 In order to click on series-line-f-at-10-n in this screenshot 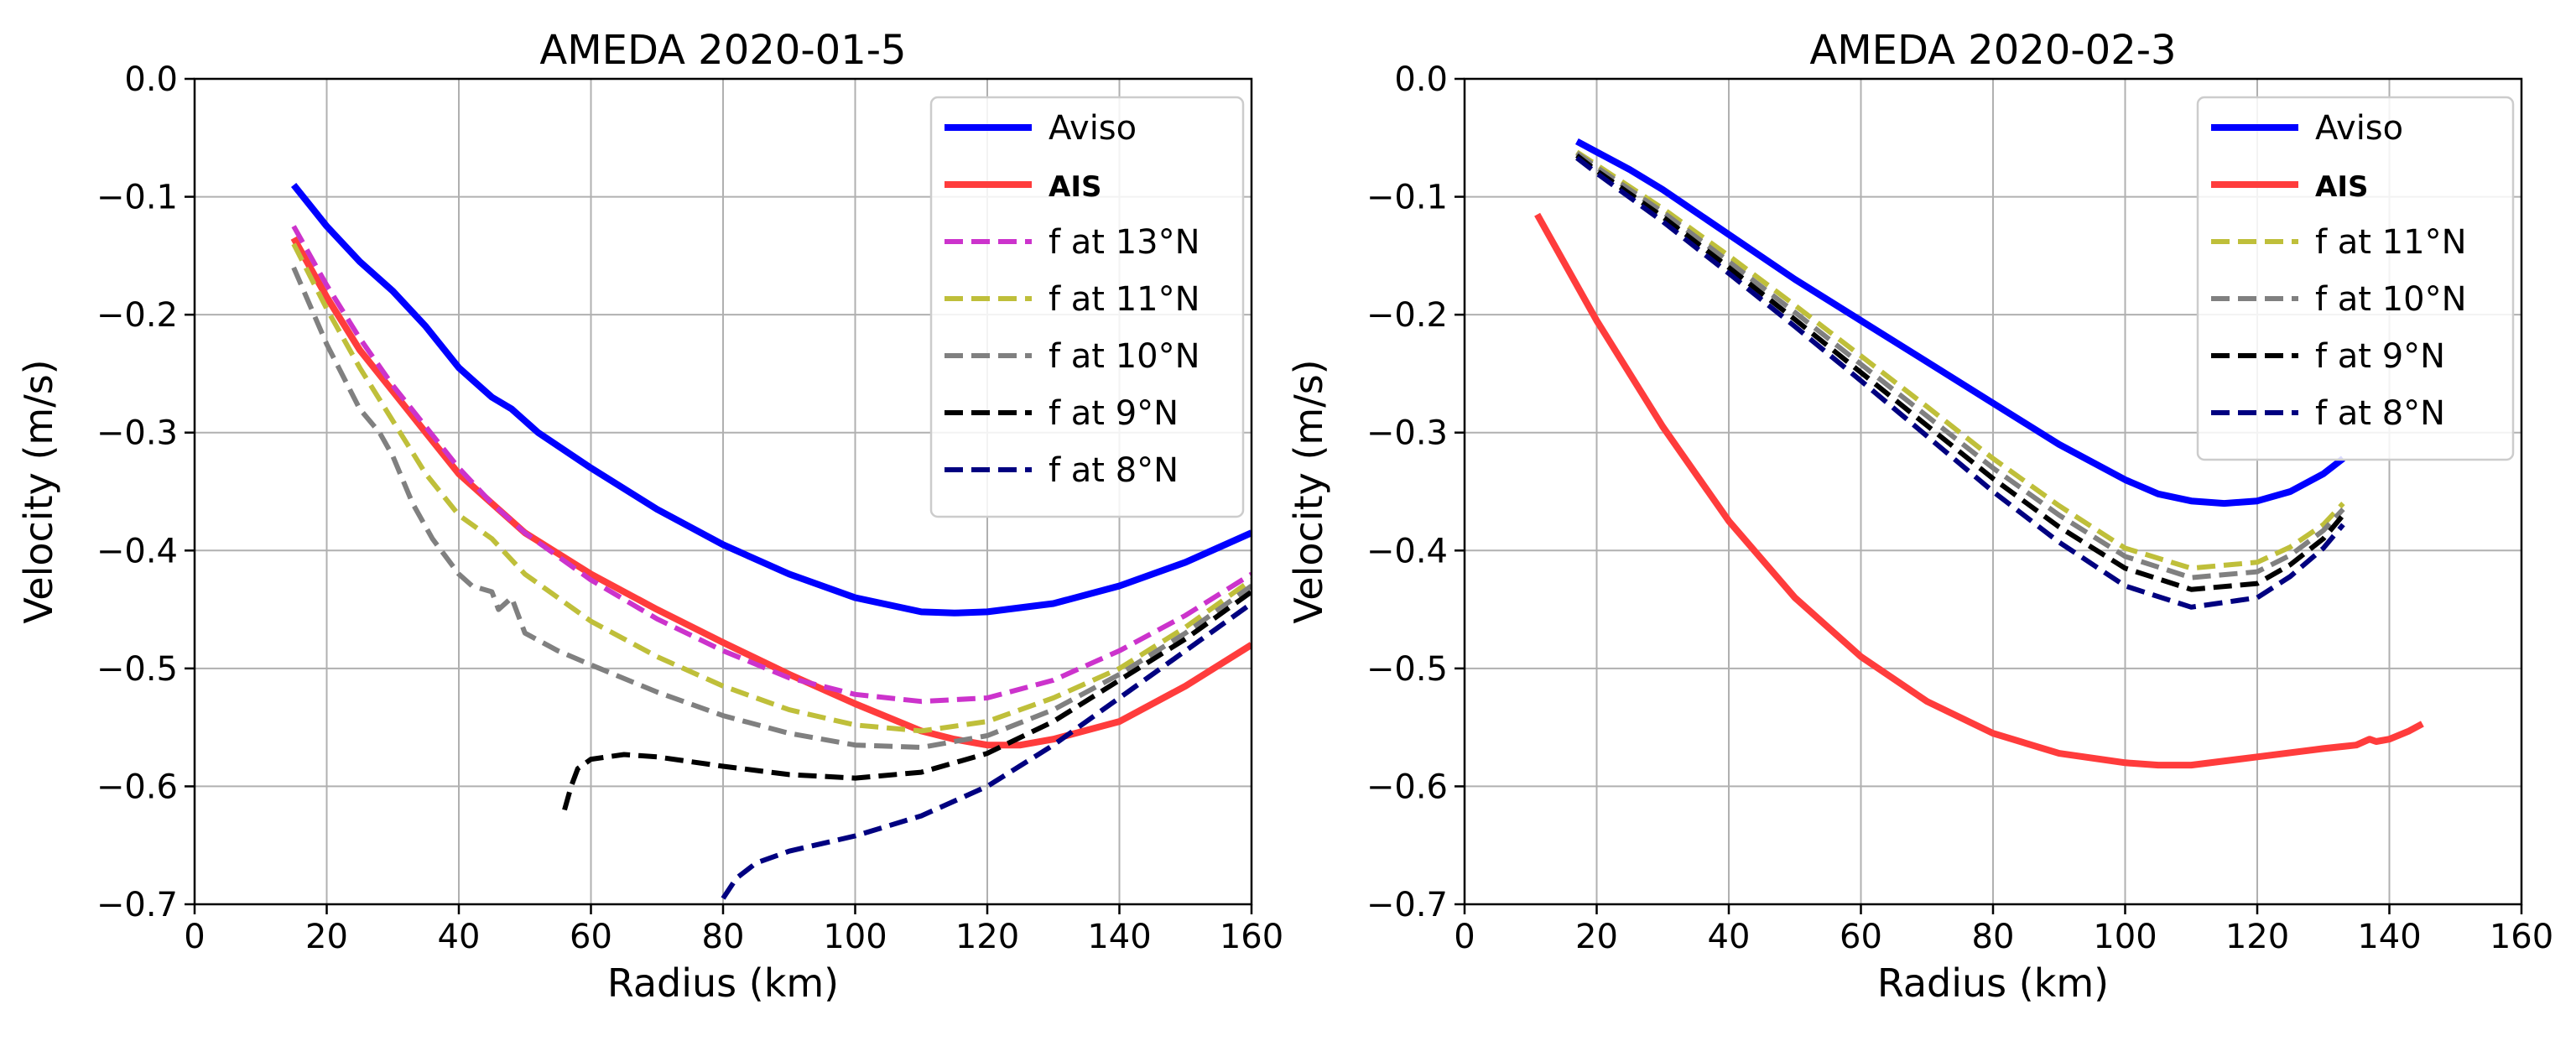, I will do `click(1960, 365)`.